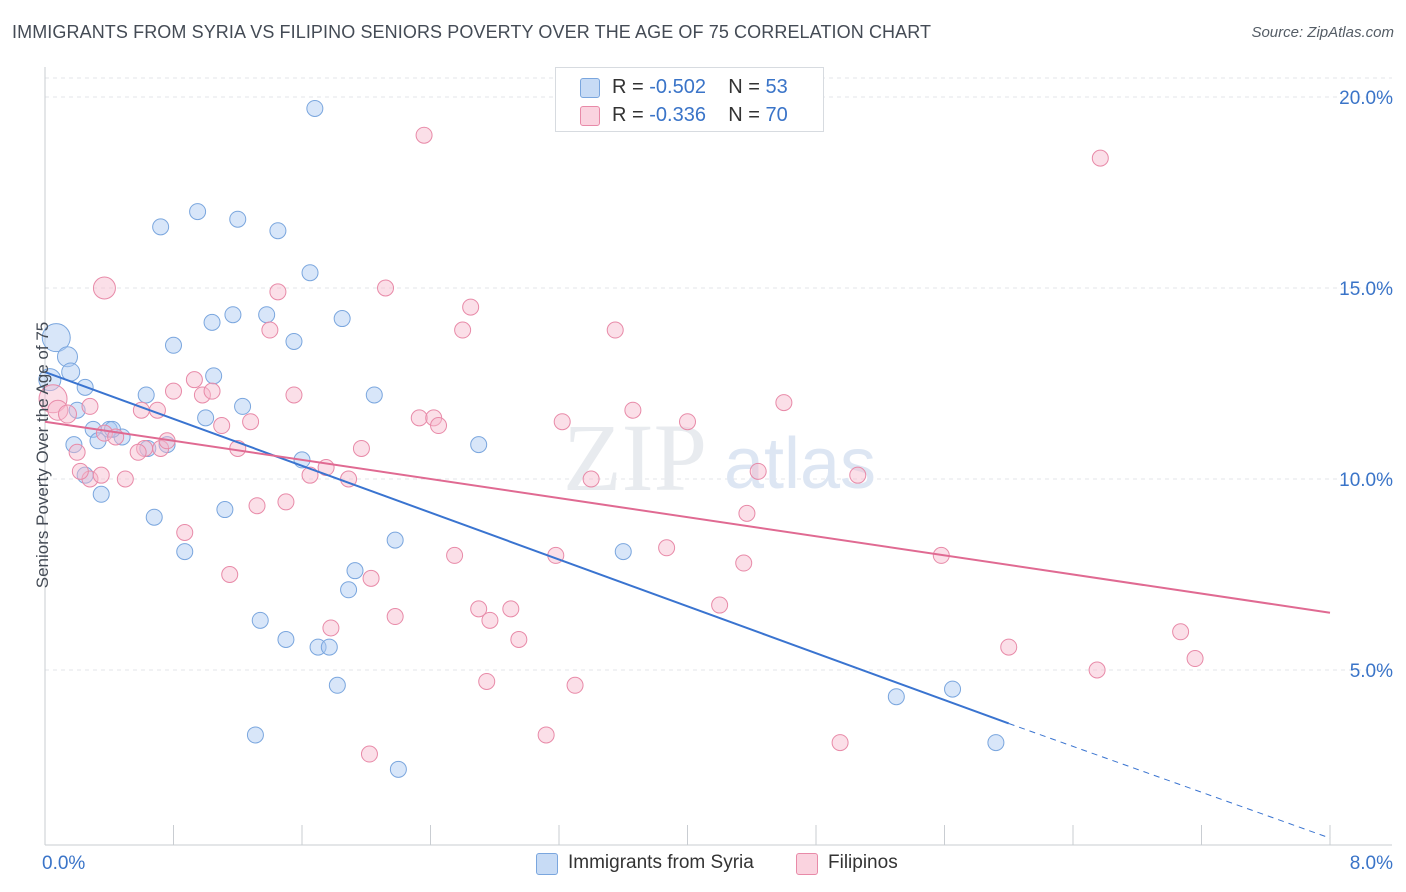 The height and width of the screenshot is (892, 1406). I want to click on y-tick-label: 10.0%, so click(1366, 480).